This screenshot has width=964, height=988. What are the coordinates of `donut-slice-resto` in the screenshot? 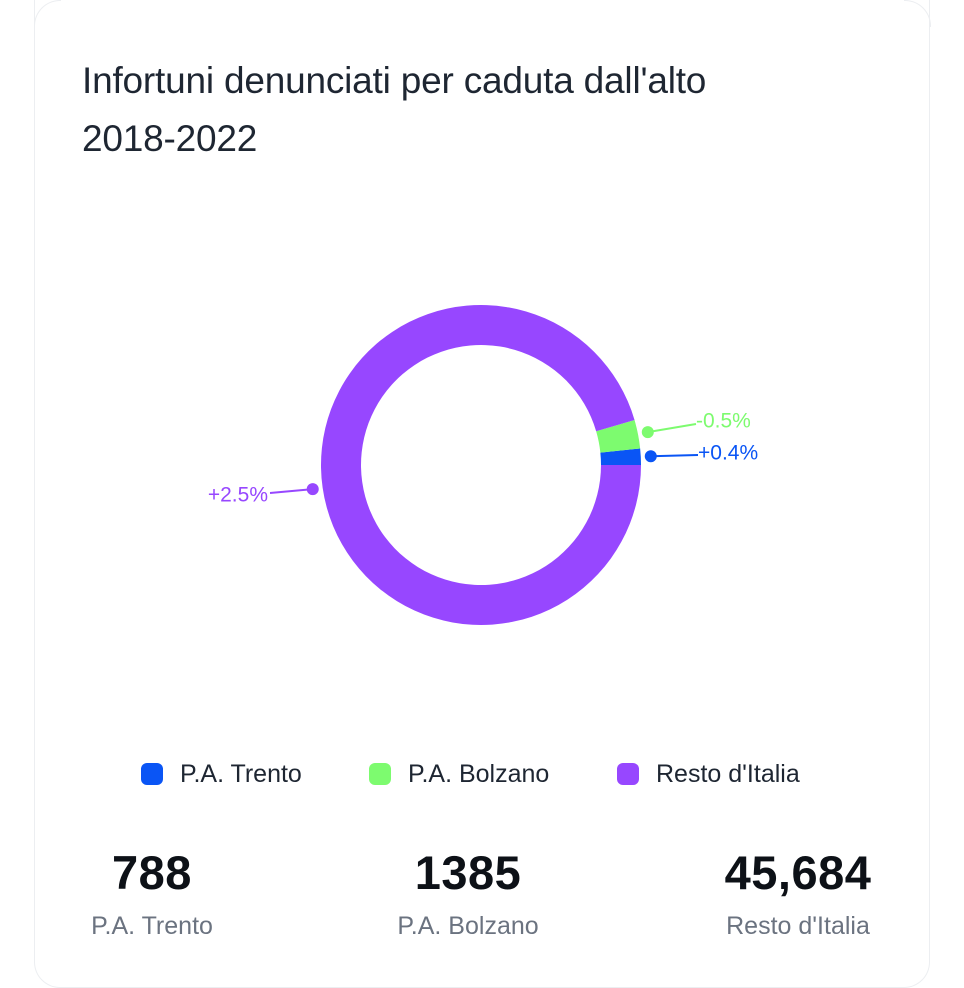 It's located at (481, 464).